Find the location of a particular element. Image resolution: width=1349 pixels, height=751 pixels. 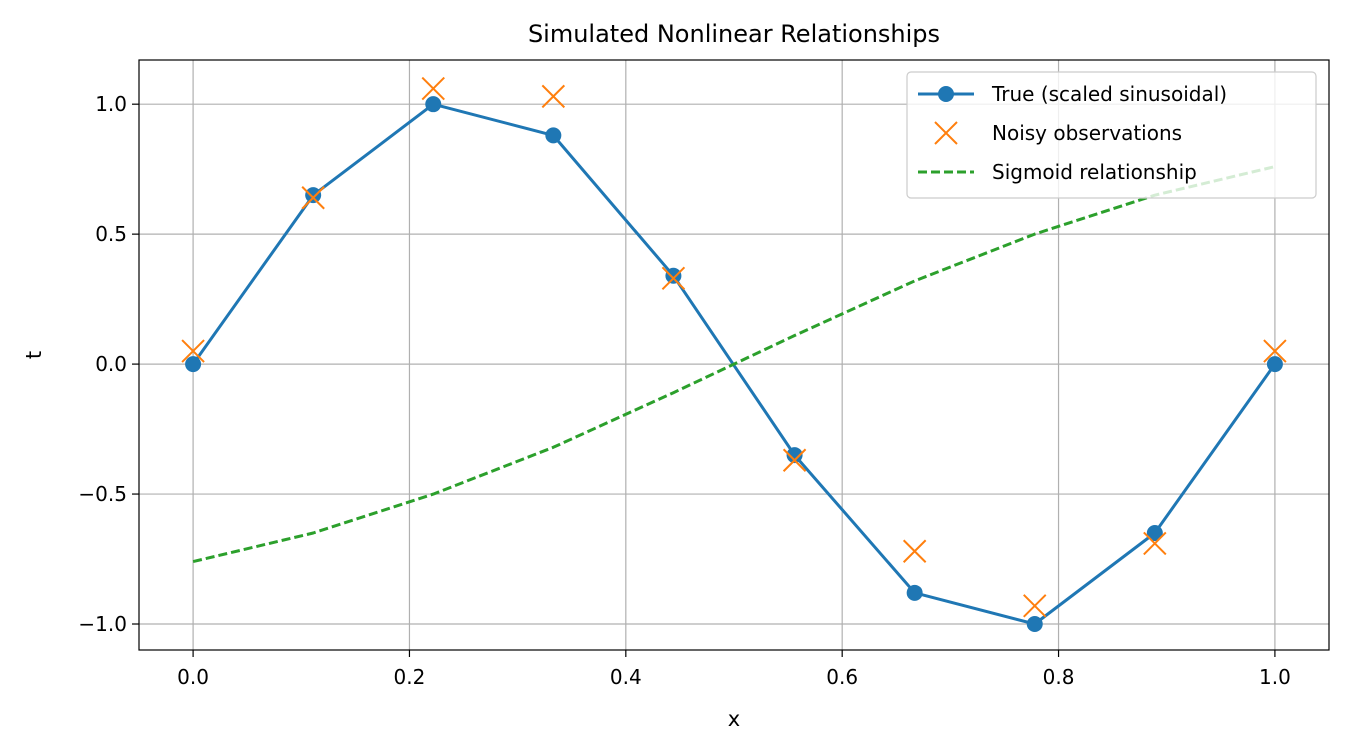

legend-item: Noisy observations is located at coordinates (1058, 133).